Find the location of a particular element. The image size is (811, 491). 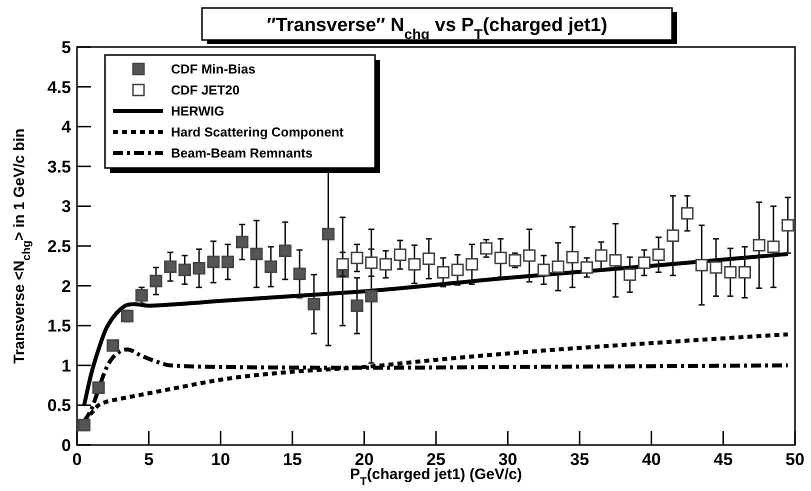

y-tick-label: 2.5 is located at coordinates (59, 246).